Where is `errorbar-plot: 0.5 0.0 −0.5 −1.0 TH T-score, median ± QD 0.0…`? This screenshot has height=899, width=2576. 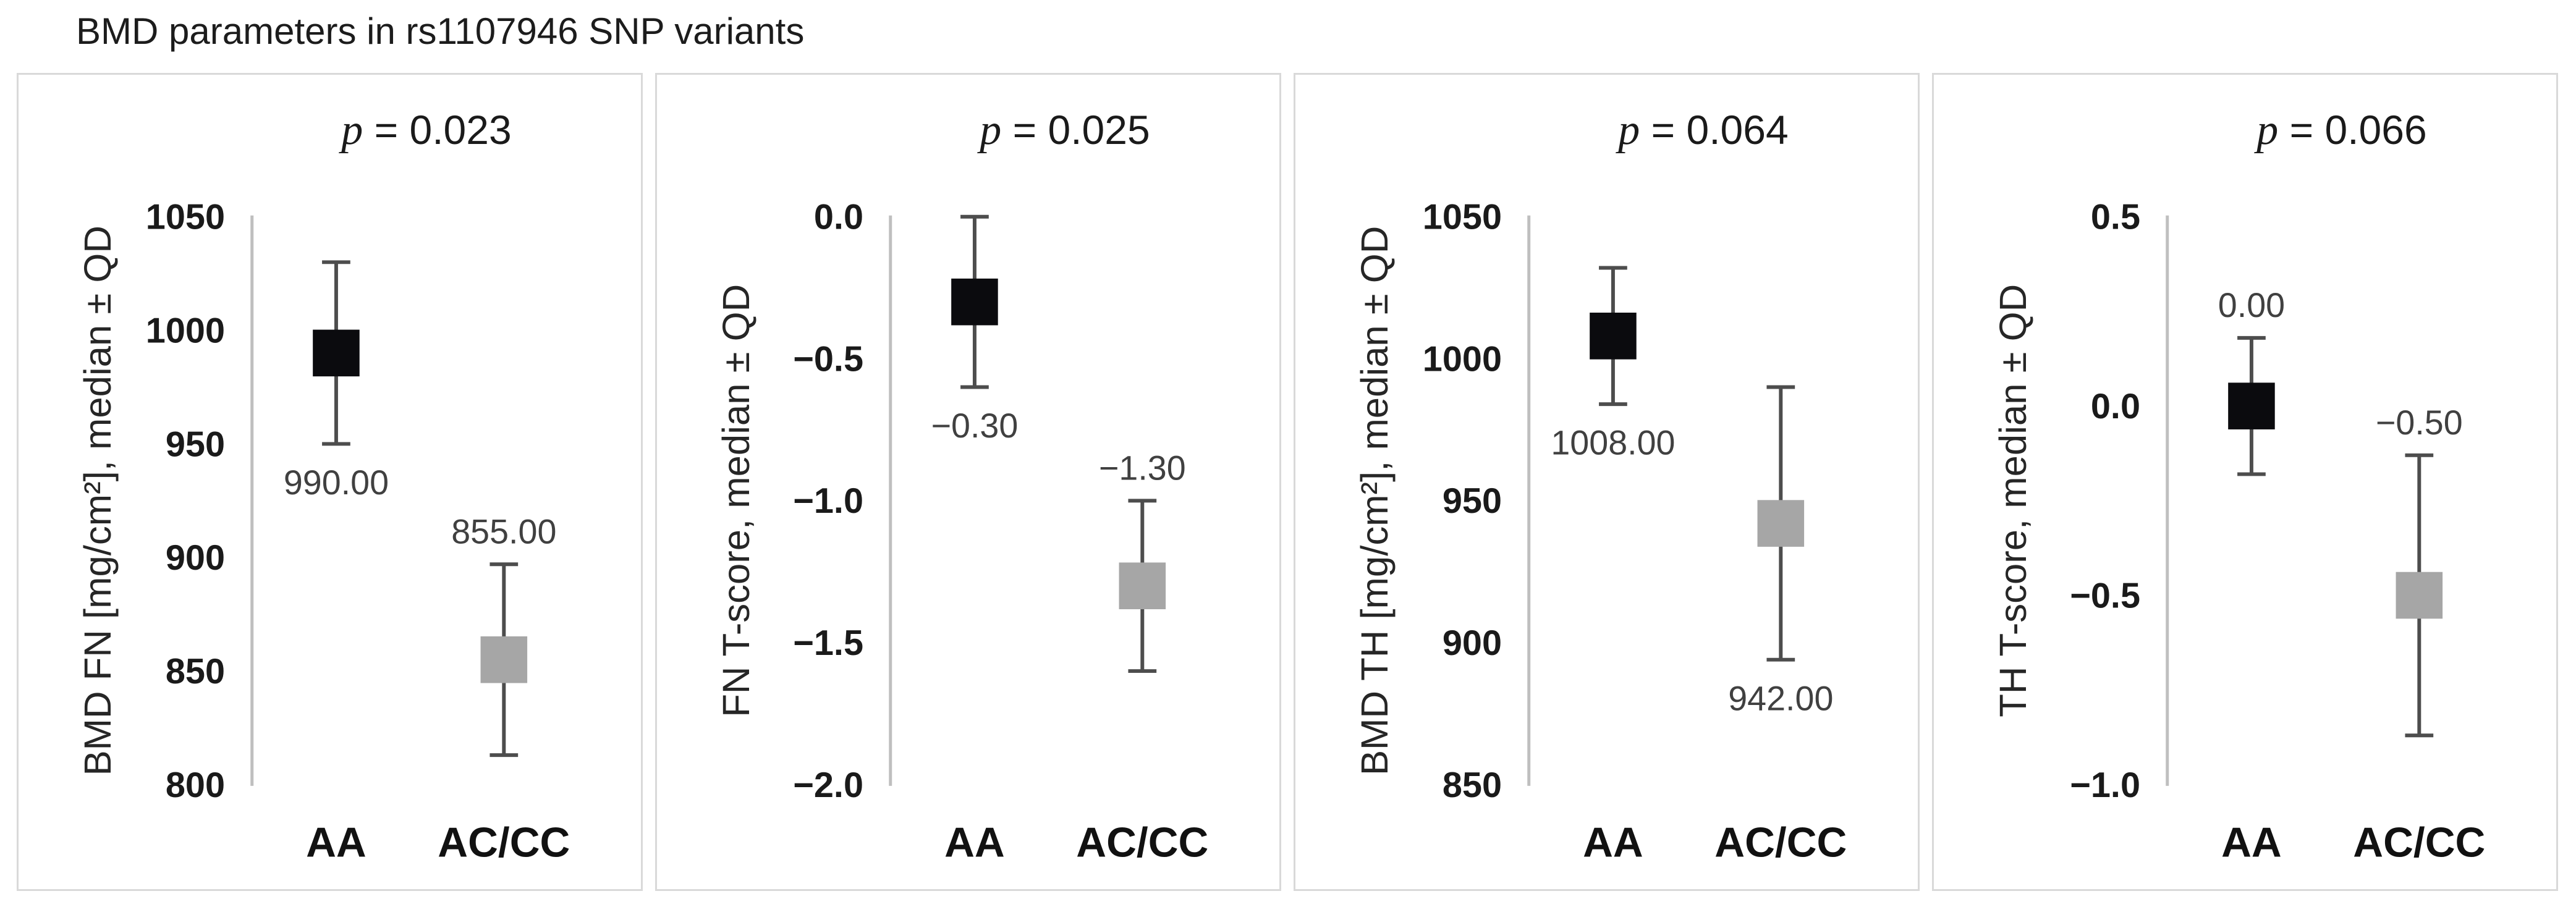
errorbar-plot: 0.5 0.0 −0.5 −1.0 TH T-score, median ± QD 0.0… is located at coordinates (2238, 532).